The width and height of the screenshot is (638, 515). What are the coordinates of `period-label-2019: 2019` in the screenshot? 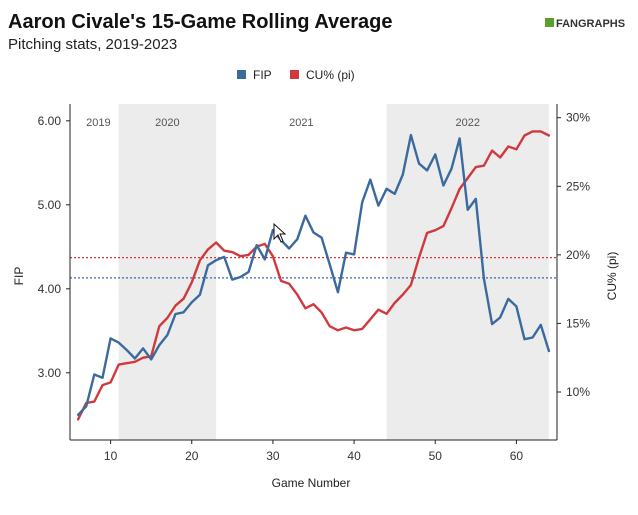 It's located at (98, 123).